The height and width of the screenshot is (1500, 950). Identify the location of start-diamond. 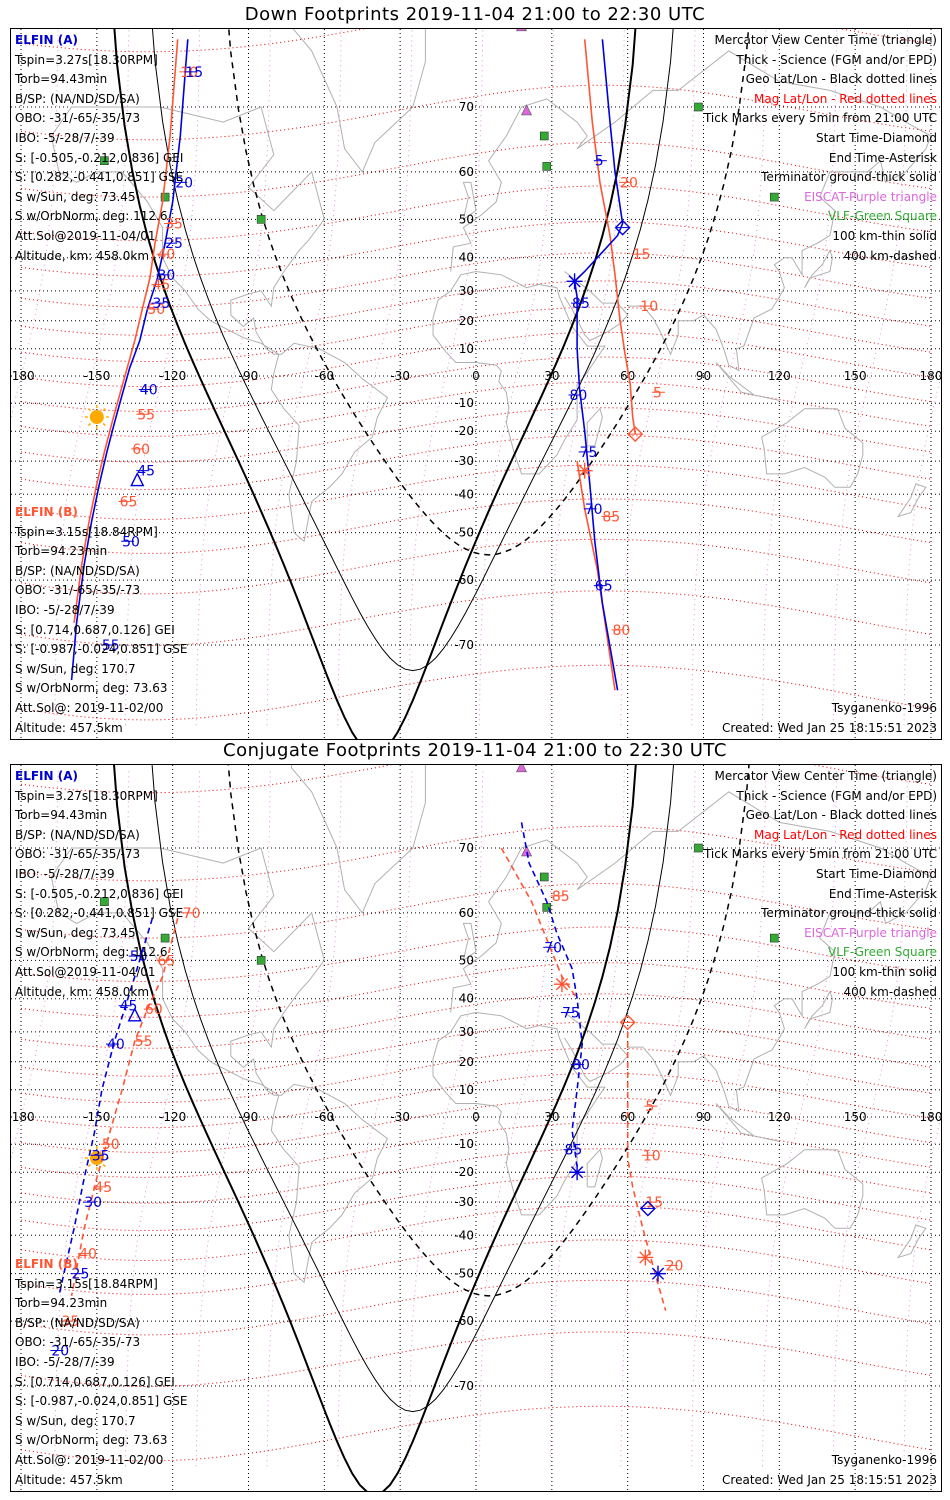
(635, 434).